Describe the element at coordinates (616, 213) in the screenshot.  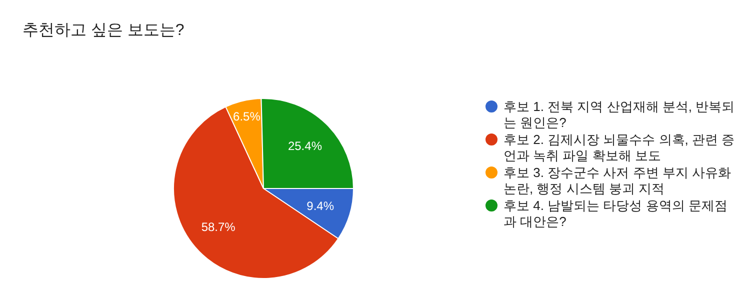
I see `legend-label: 후보 4. 남발되는 타당성 용역의 문제점과 대안은?` at that location.